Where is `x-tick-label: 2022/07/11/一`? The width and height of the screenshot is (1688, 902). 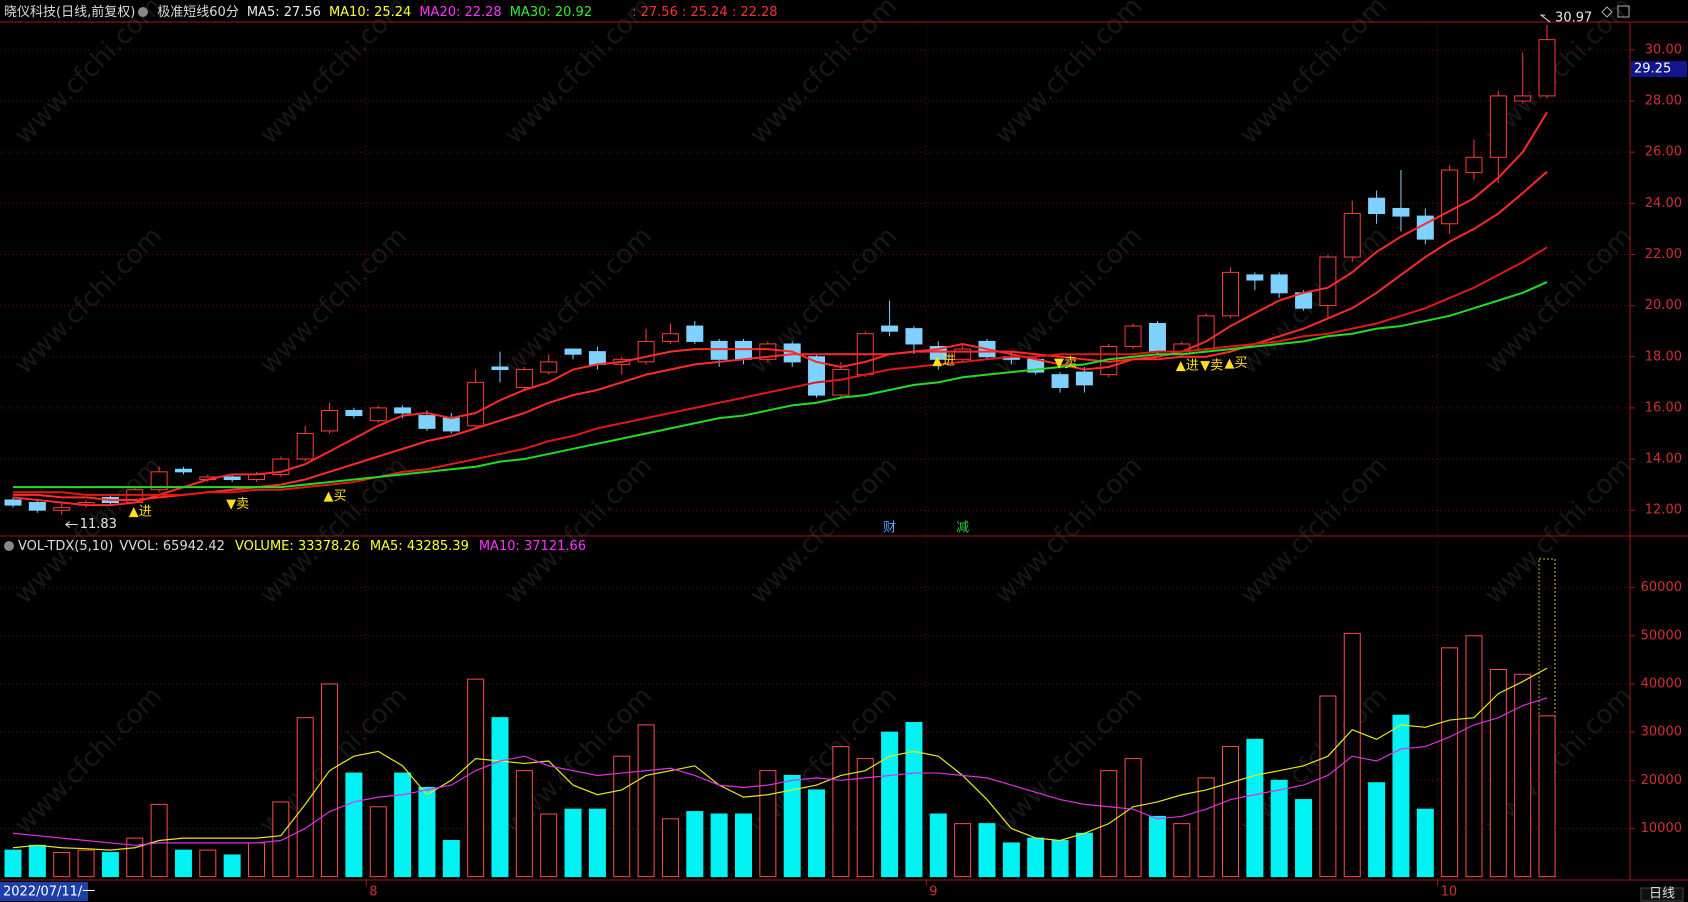 x-tick-label: 2022/07/11/一 is located at coordinates (49, 892).